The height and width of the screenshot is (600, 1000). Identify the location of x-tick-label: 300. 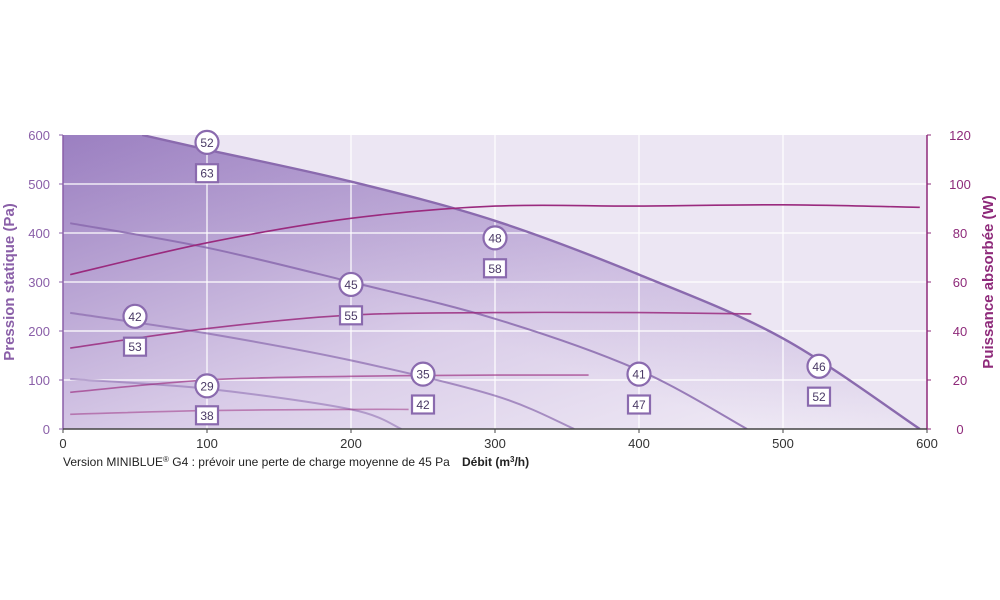
(495, 443).